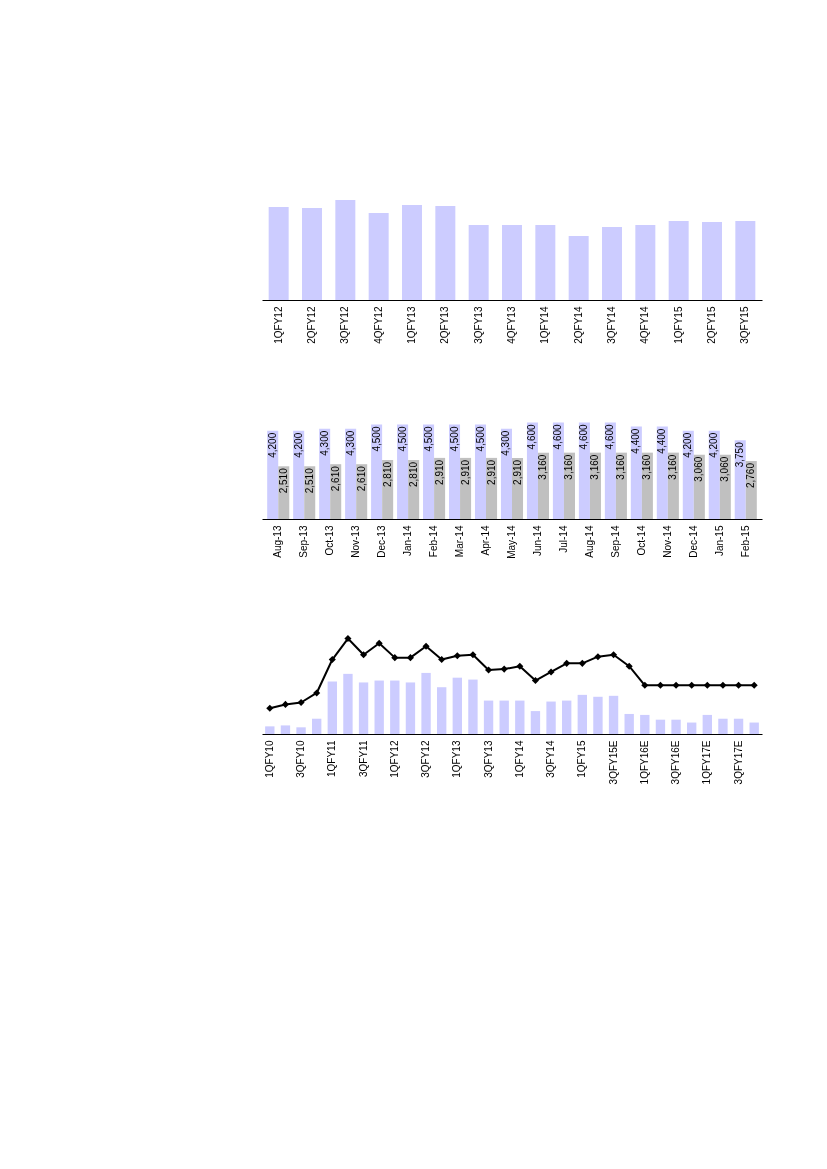 This screenshot has height=1169, width=827. I want to click on x-tick-label: 3QFY10, so click(301, 759).